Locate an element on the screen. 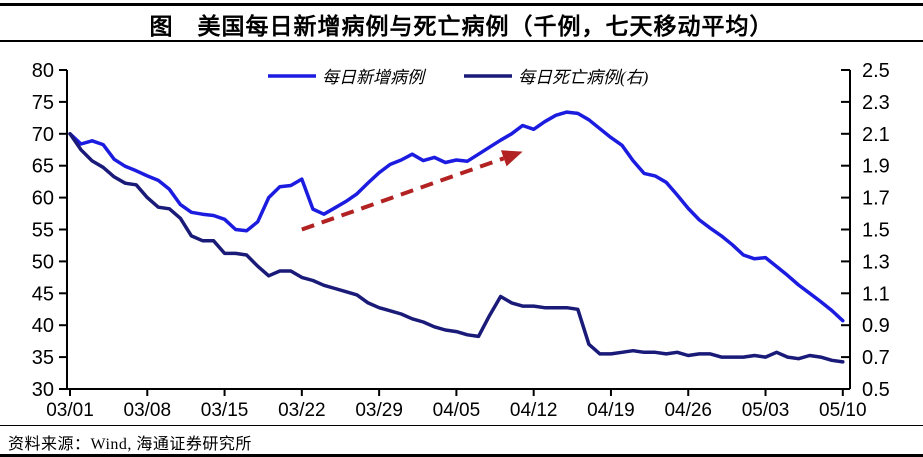 This screenshot has height=457, width=923. chart-title: 图 美国每日新增病例与死亡病例（千例，七天移动平均） is located at coordinates (461, 26).